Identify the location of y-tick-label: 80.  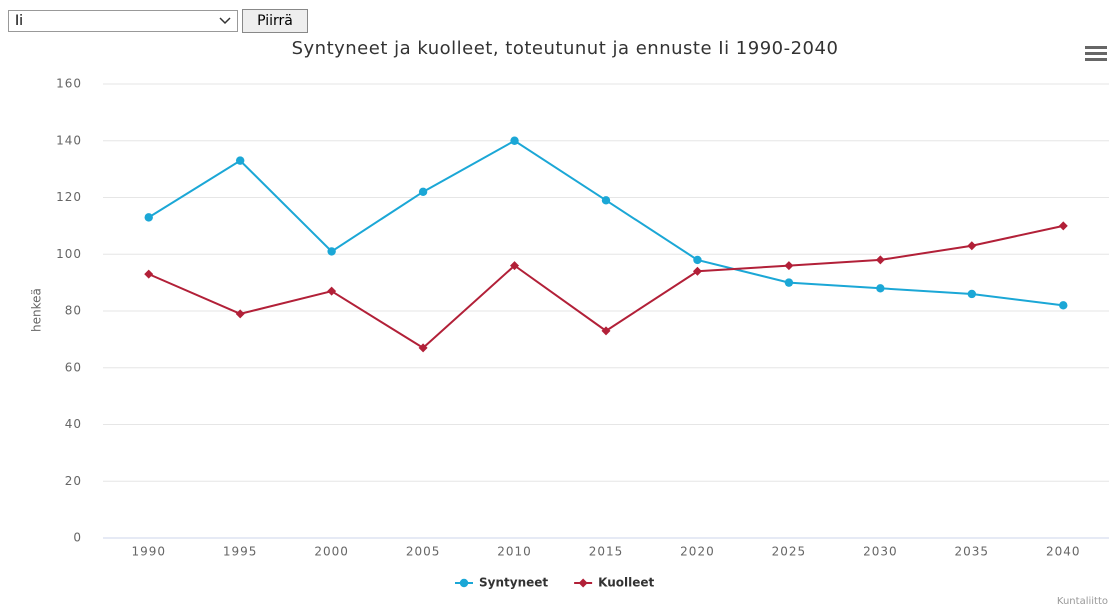
(73, 311).